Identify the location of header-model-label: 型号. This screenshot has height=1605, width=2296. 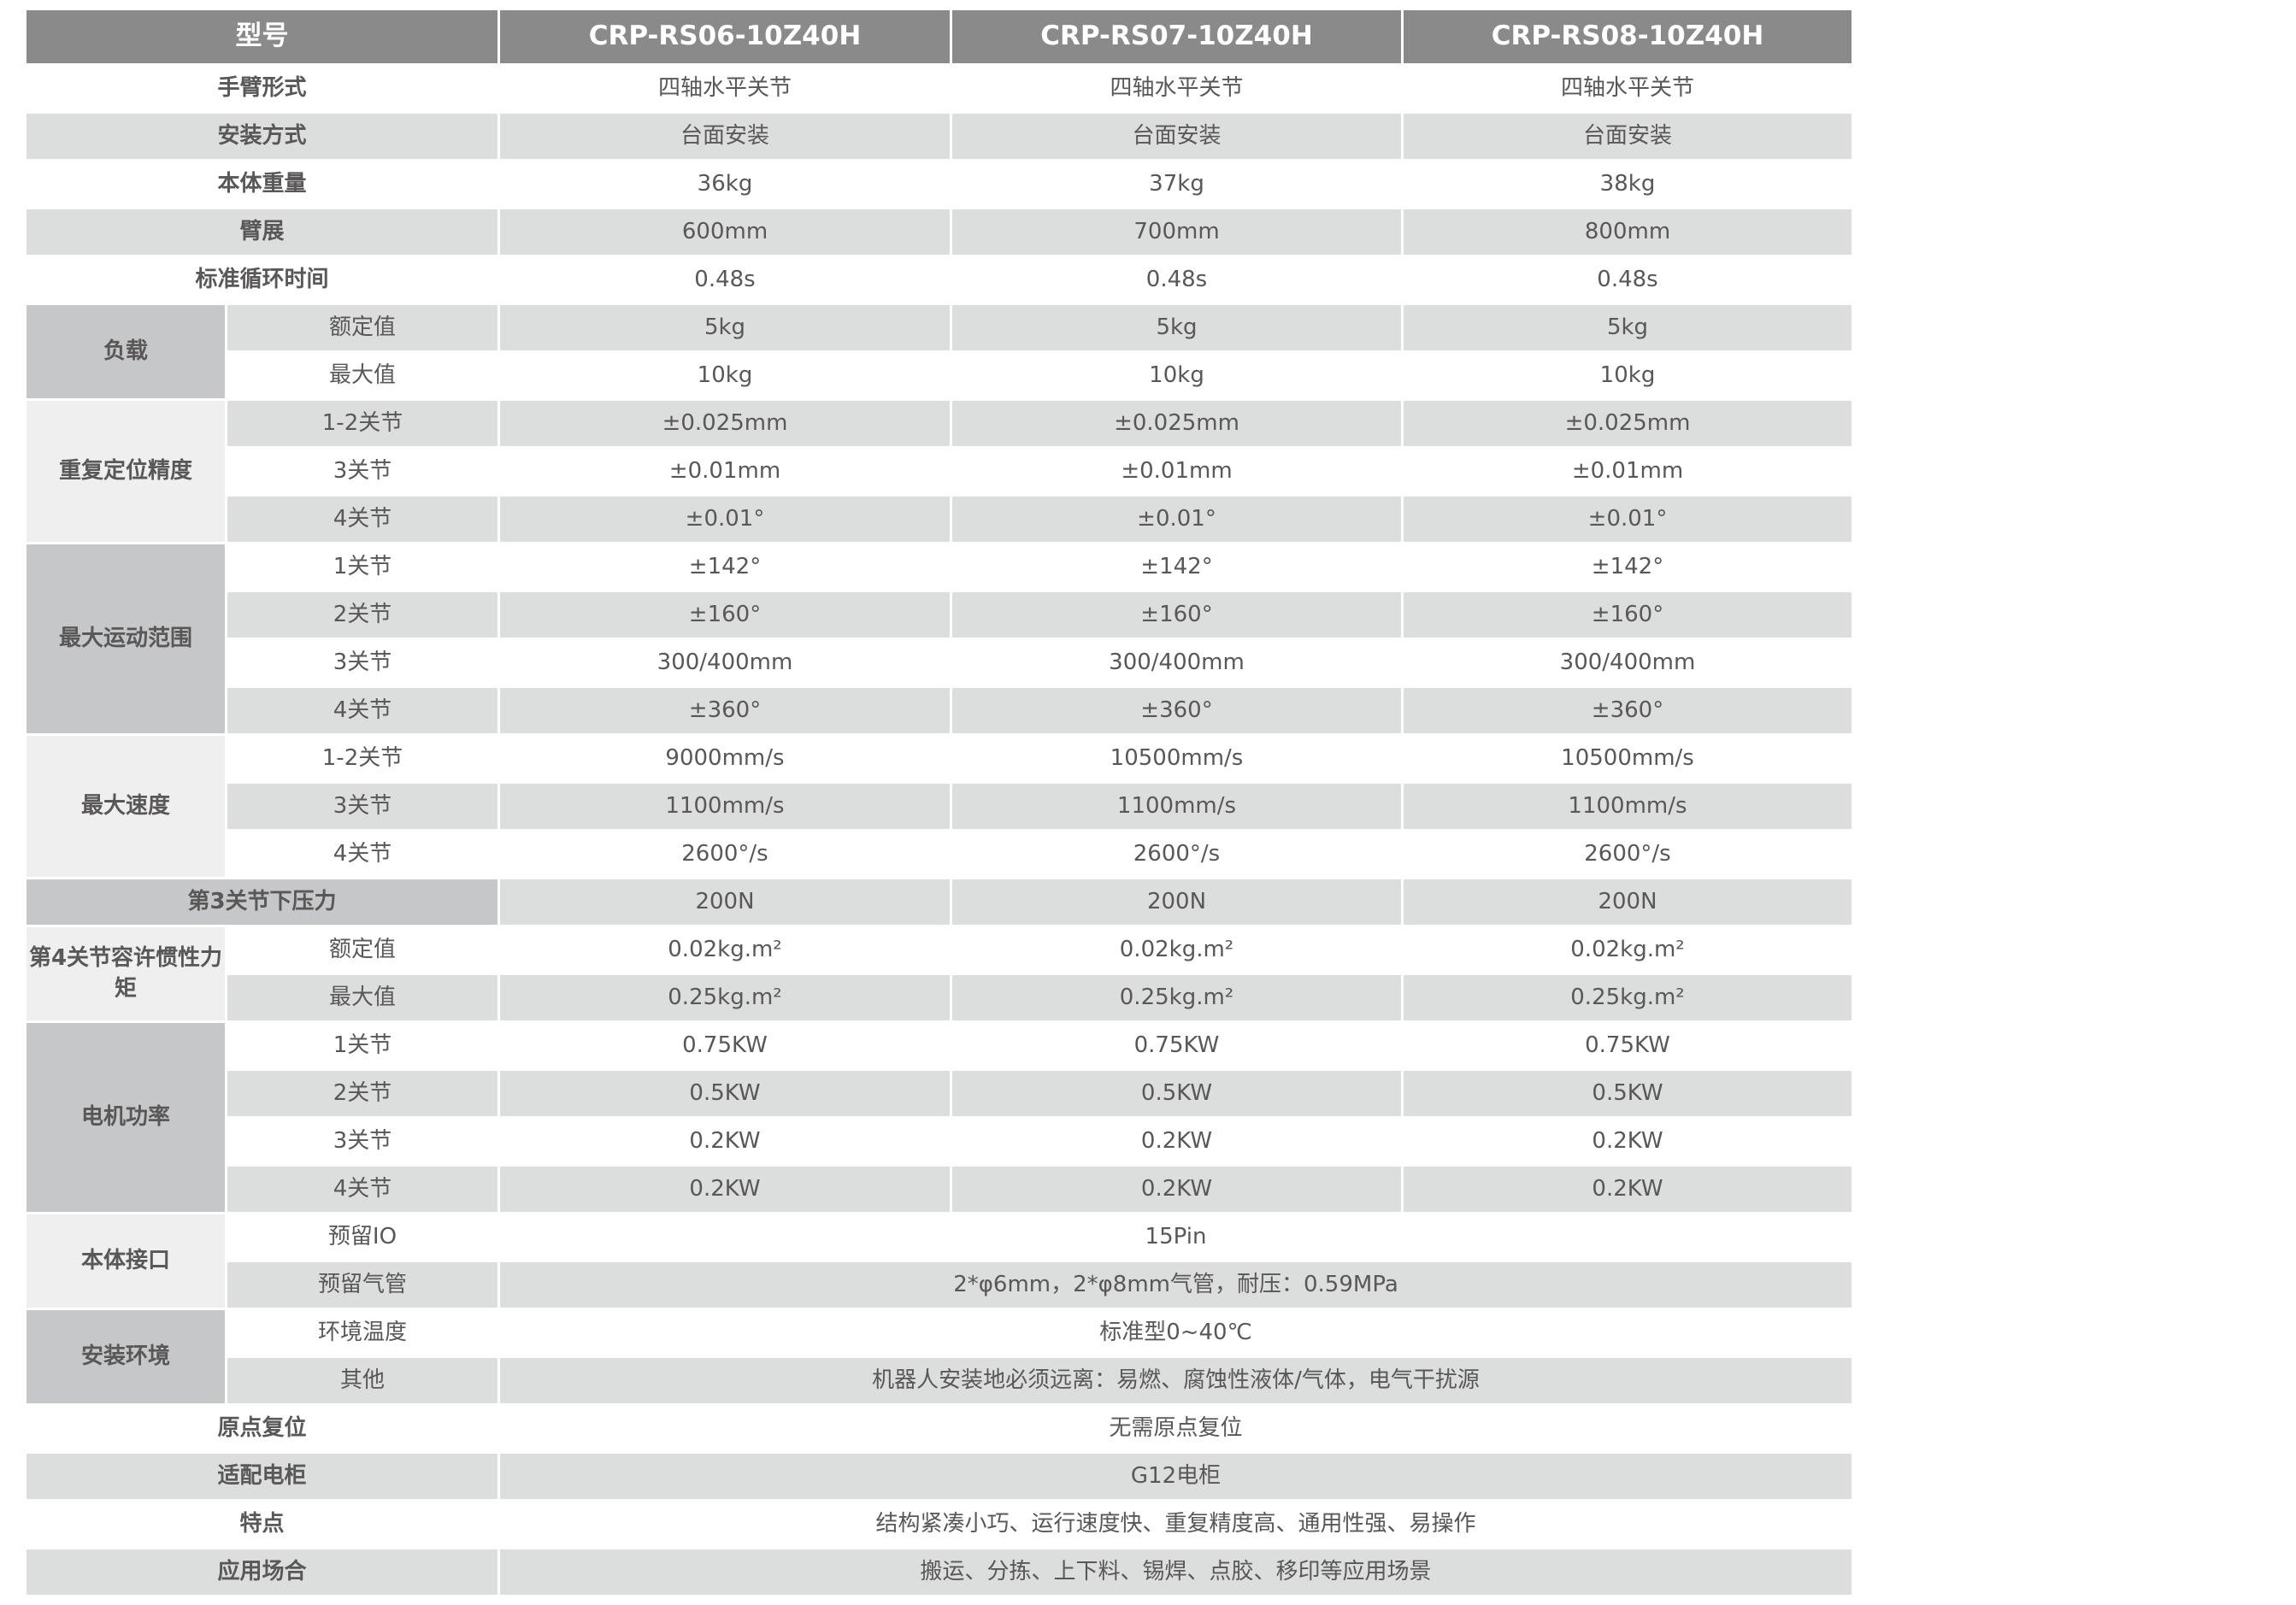
(261, 37).